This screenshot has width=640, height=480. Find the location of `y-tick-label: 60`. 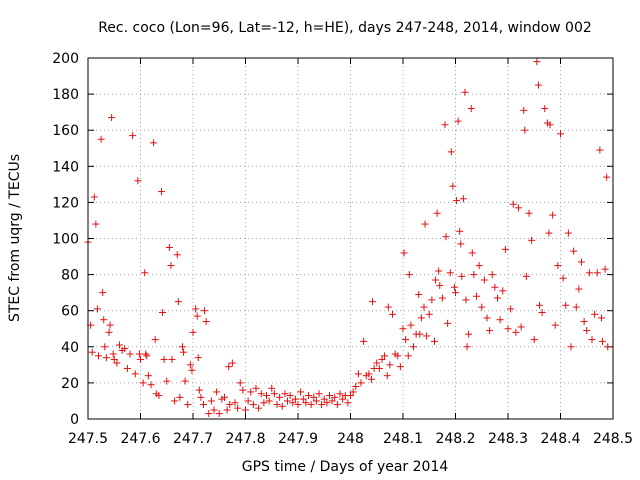

y-tick-label: 60 is located at coordinates (70, 312).